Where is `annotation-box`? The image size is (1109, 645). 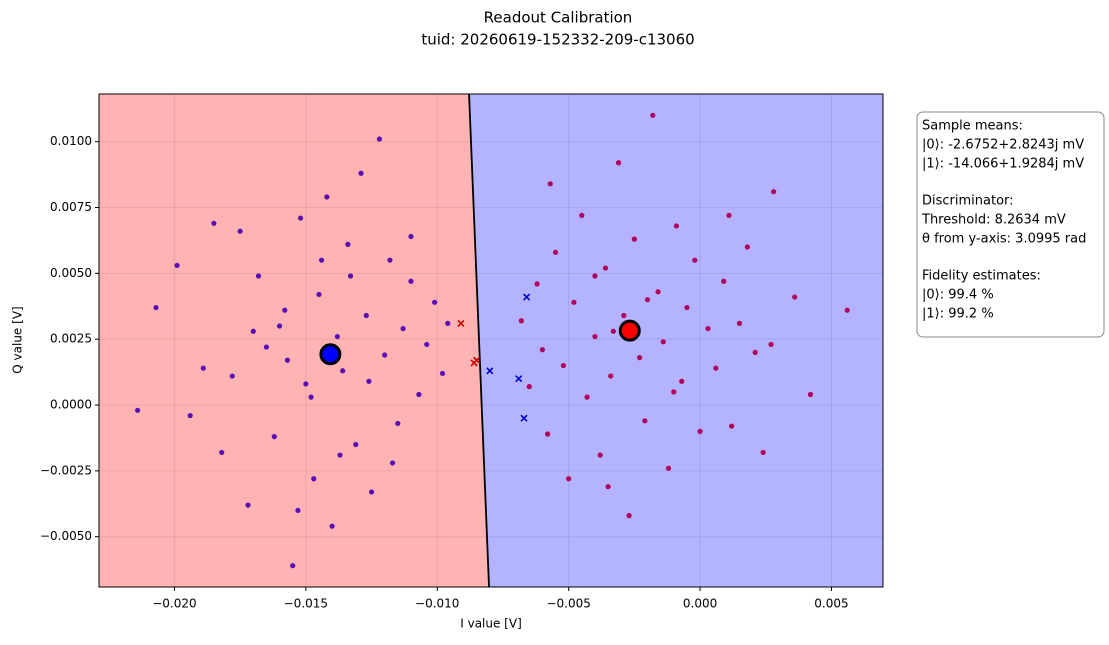
annotation-box is located at coordinates (1010, 224).